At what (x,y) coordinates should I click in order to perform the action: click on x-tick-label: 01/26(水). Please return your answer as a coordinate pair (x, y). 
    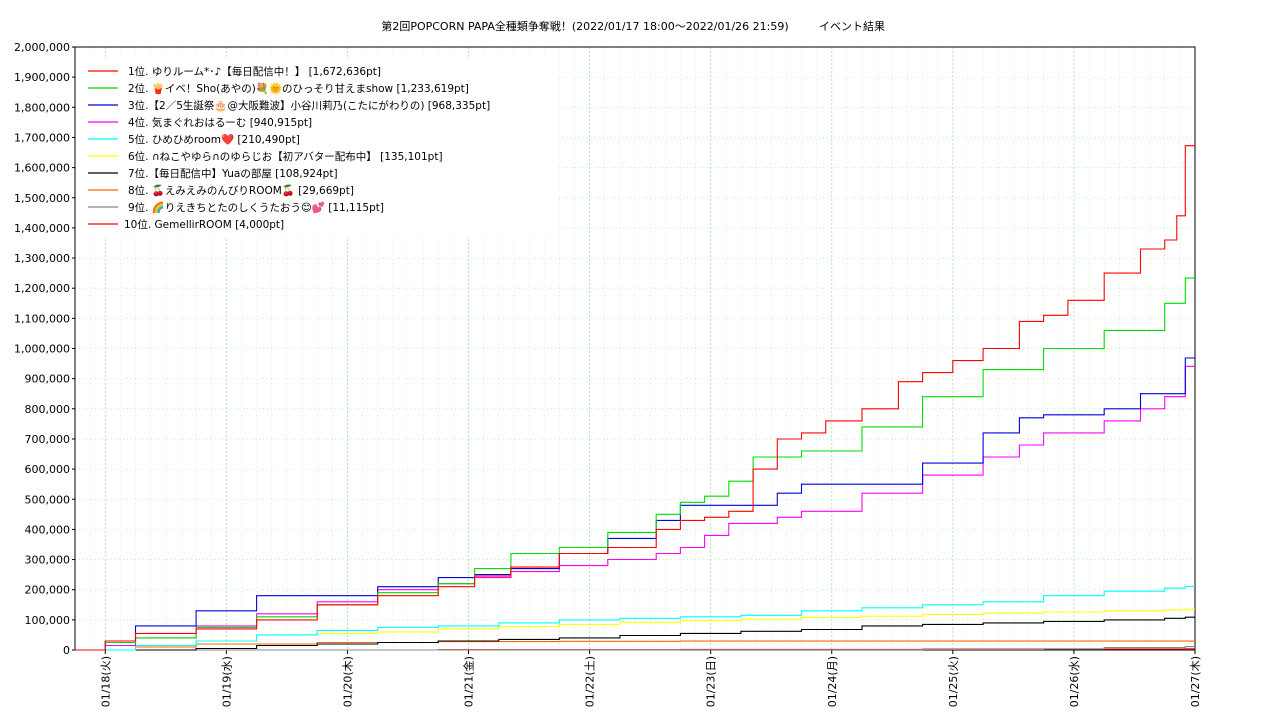
    Looking at the image, I should click on (1074, 681).